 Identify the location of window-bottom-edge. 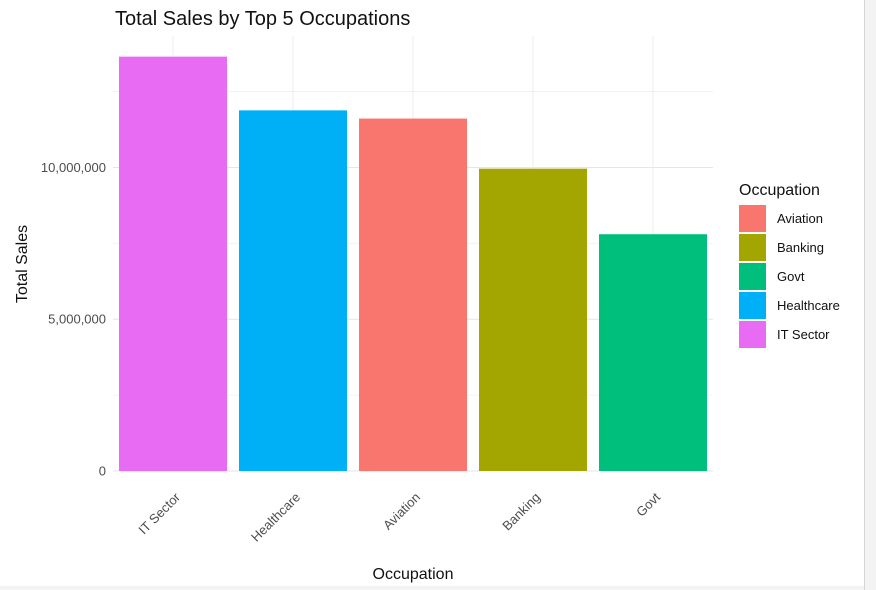
(432, 588).